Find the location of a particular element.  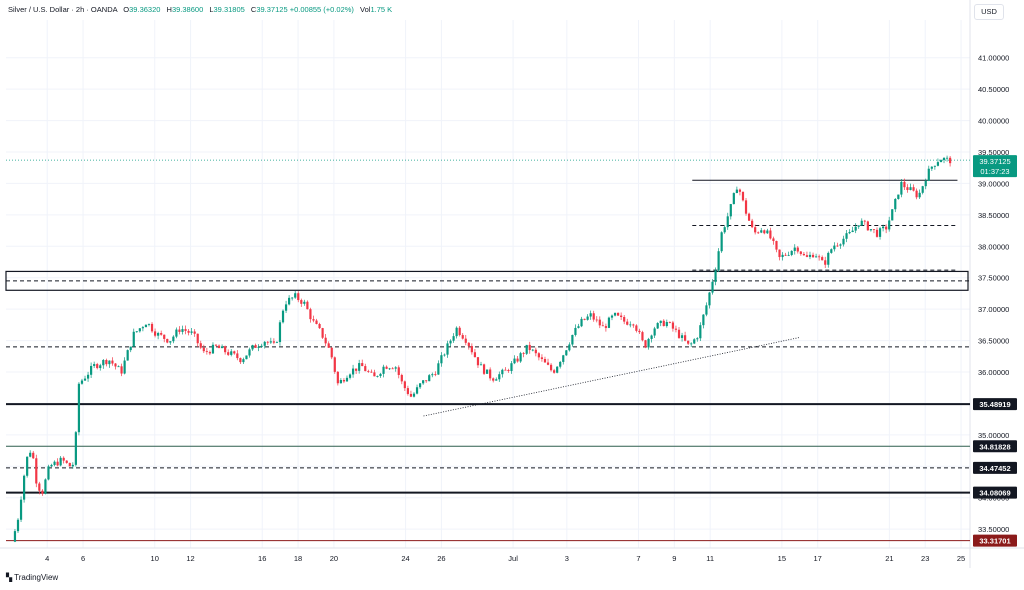

branding-label: TradingView is located at coordinates (36, 577).